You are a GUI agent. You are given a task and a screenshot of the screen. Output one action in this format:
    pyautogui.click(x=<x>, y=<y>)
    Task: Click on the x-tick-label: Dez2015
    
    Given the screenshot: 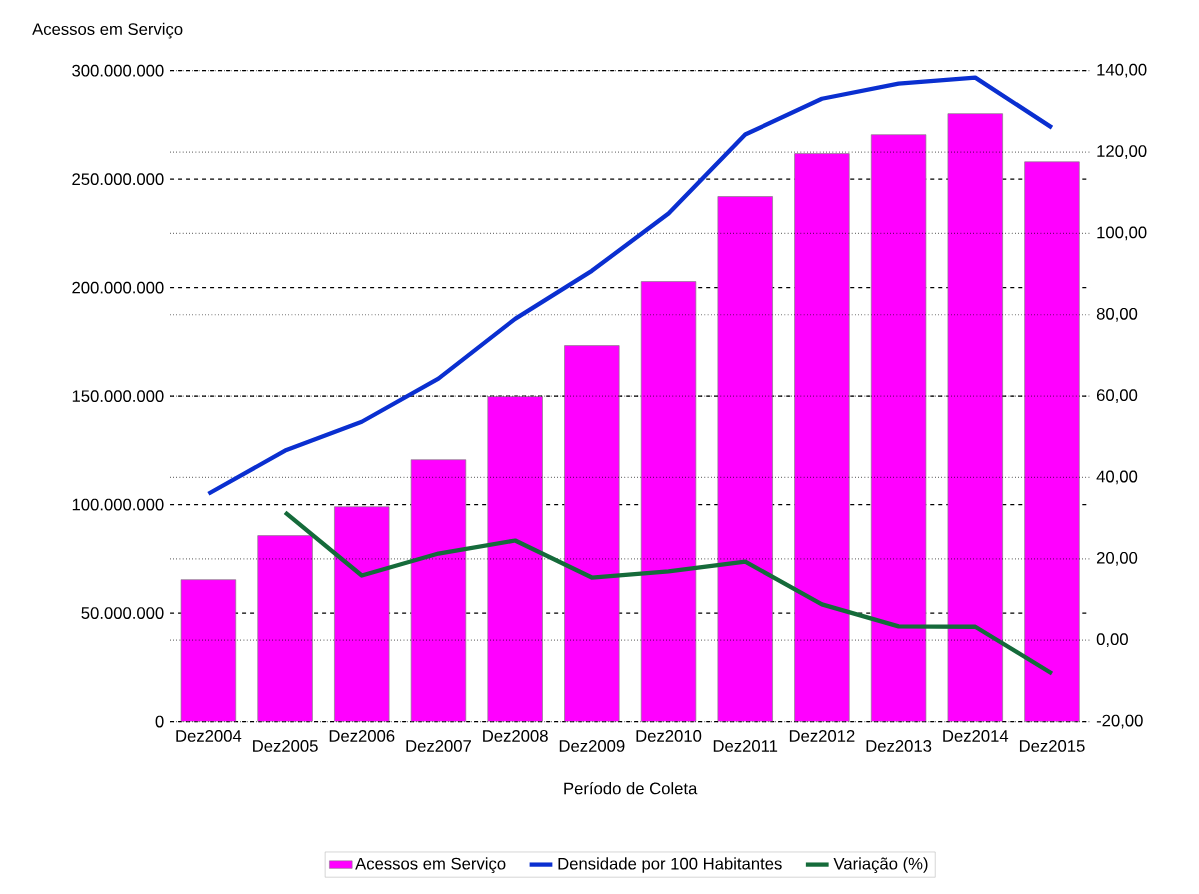 What is the action you would take?
    pyautogui.click(x=1052, y=746)
    